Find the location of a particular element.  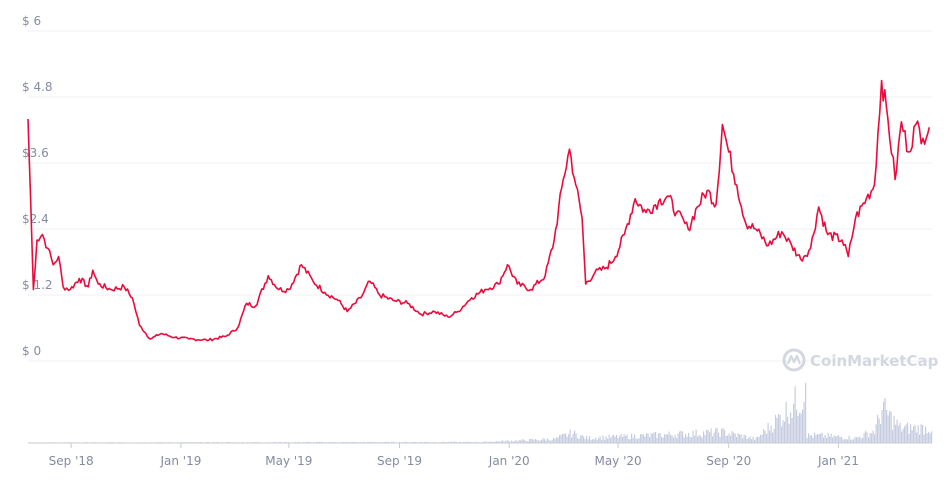

y-tick-label-3: $3.6 is located at coordinates (35, 153).